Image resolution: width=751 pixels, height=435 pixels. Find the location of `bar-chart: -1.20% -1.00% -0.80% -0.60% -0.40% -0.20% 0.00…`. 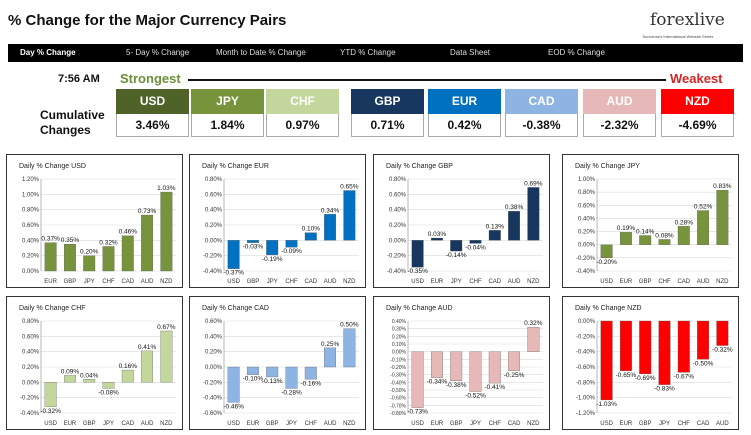

bar-chart: -1.20% -1.00% -0.80% -0.60% -0.40% -0.20% 0.00… is located at coordinates (654, 373).